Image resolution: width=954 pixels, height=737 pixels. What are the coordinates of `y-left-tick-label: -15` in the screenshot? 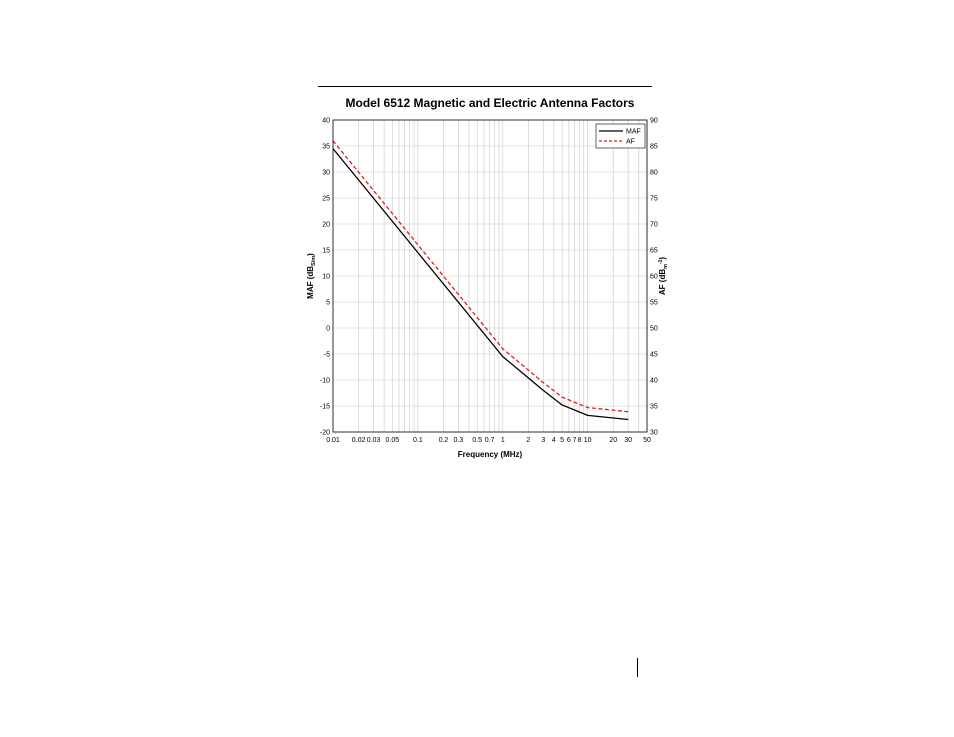 It's located at (325, 407).